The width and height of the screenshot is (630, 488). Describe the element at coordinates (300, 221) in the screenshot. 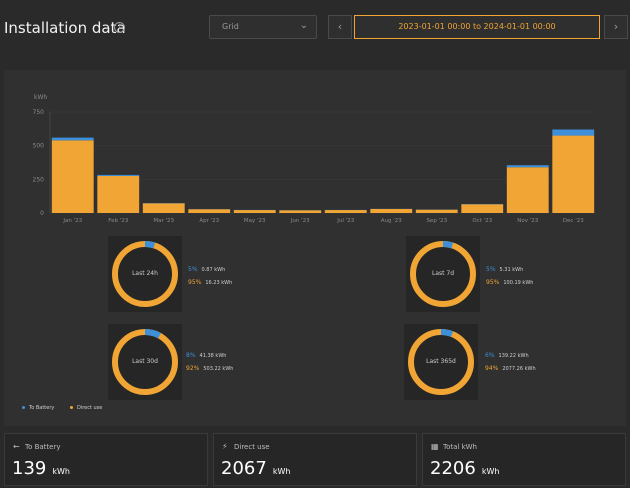

I see `x-tick-label: Jun '23` at that location.